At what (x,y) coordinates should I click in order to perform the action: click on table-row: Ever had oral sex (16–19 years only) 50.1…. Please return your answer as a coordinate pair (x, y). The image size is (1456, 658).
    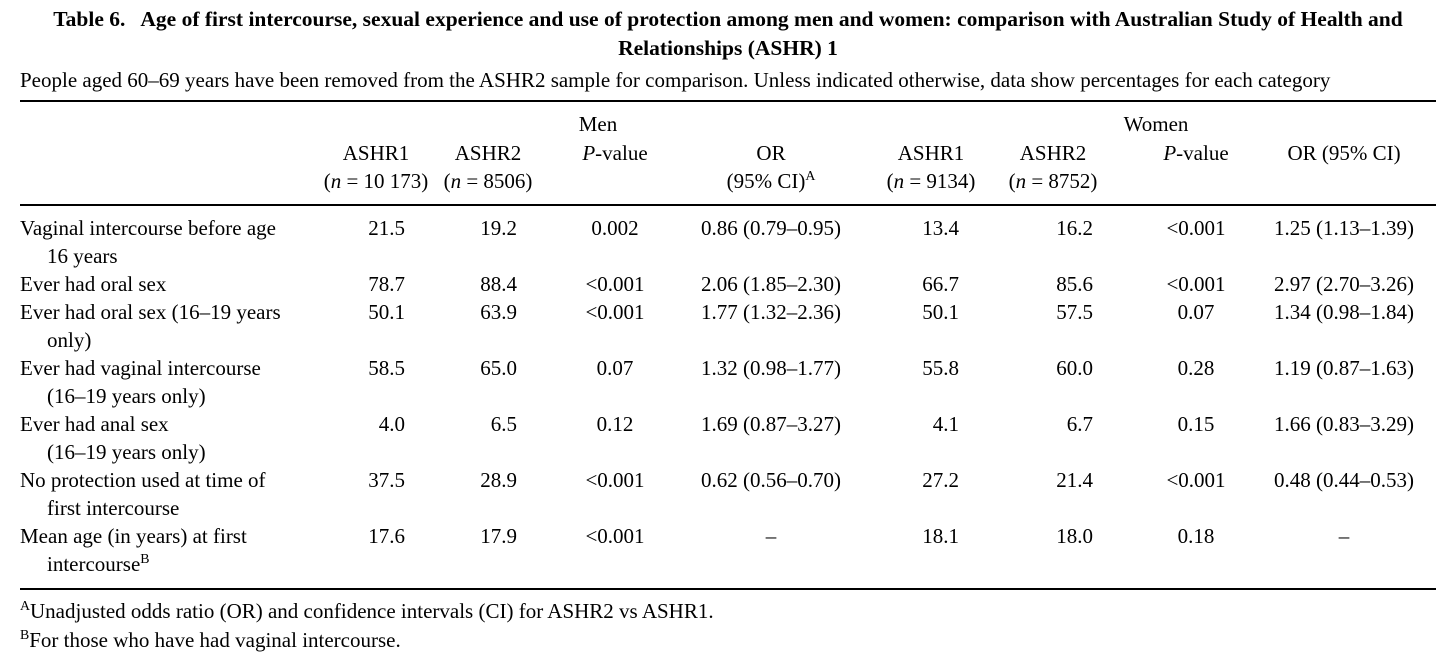
    Looking at the image, I should click on (728, 326).